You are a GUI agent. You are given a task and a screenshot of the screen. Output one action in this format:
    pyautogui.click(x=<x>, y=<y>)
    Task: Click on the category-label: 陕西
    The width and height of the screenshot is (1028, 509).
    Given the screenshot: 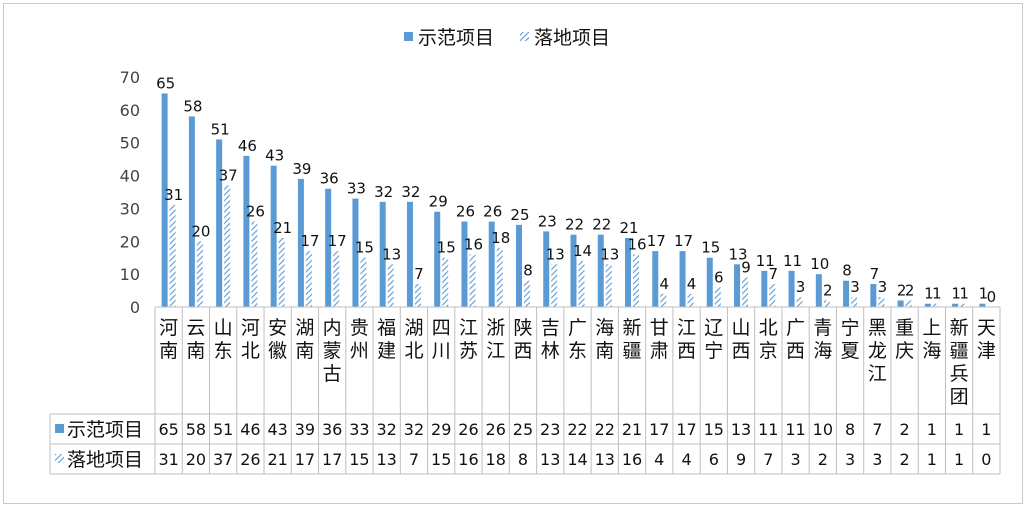 What is the action you would take?
    pyautogui.click(x=522, y=339)
    